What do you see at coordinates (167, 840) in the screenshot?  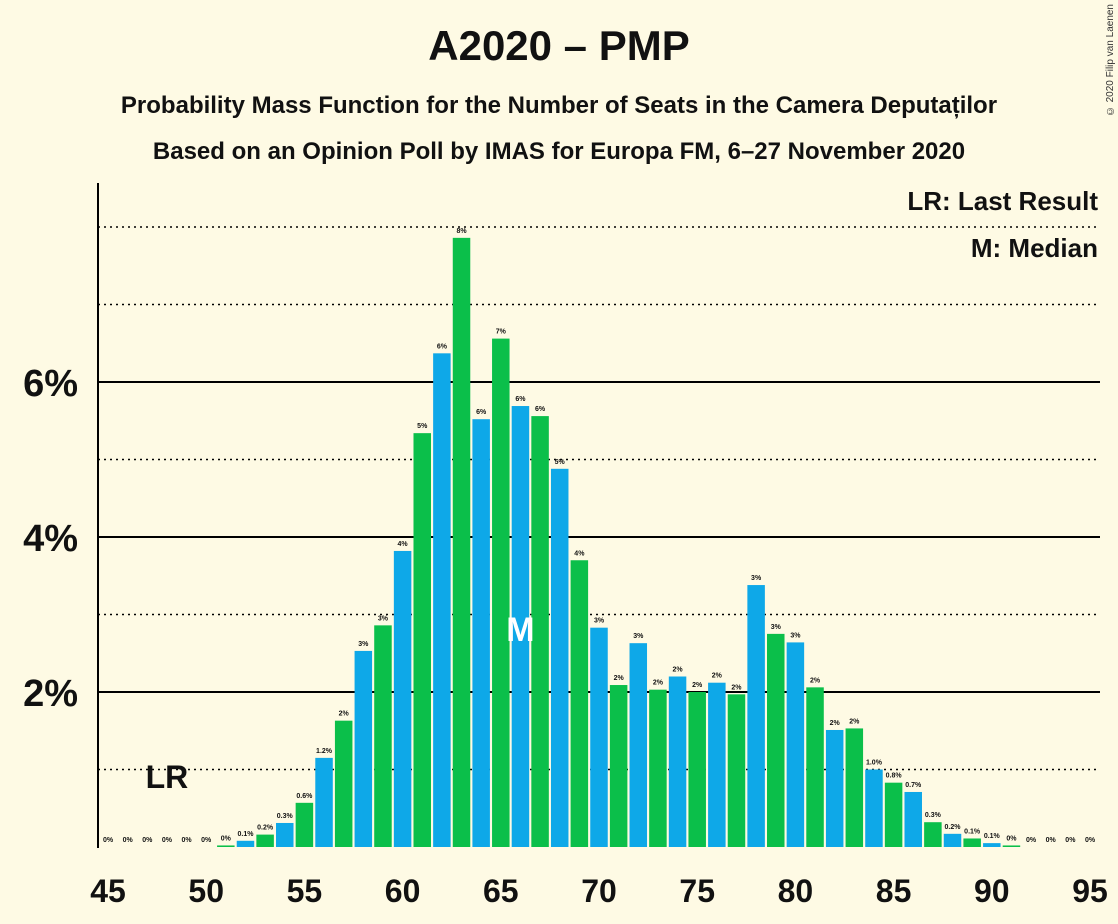 I see `data-label-48: 0%` at bounding box center [167, 840].